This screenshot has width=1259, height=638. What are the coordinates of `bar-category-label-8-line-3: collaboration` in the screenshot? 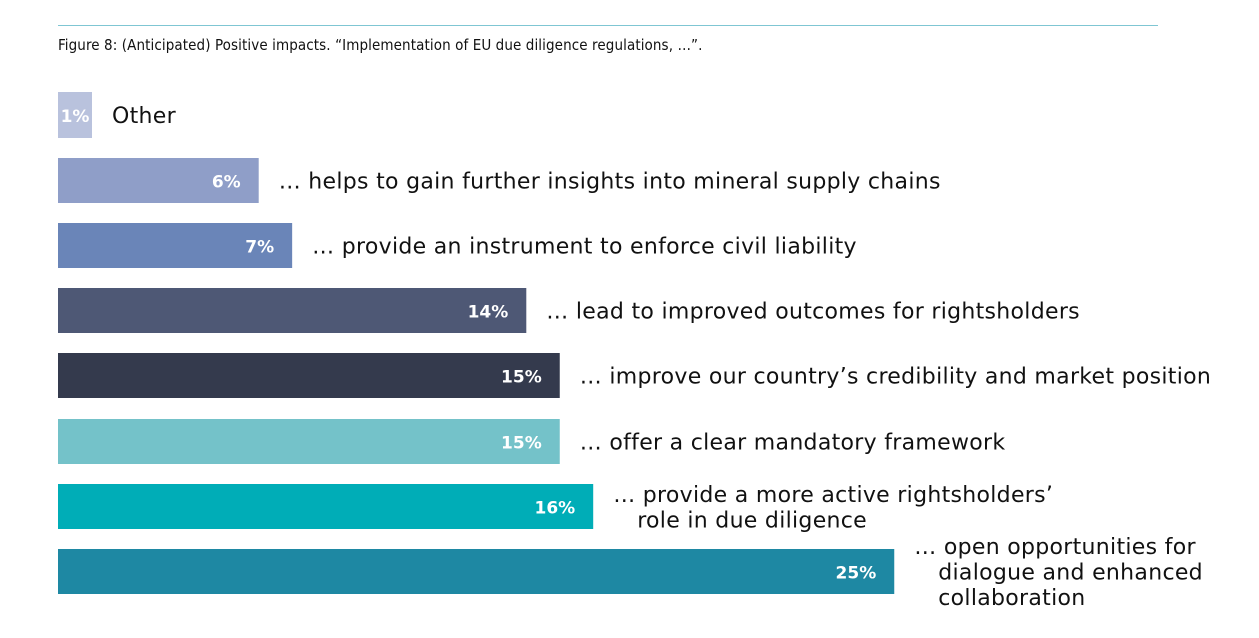 It's located at (1011, 598).